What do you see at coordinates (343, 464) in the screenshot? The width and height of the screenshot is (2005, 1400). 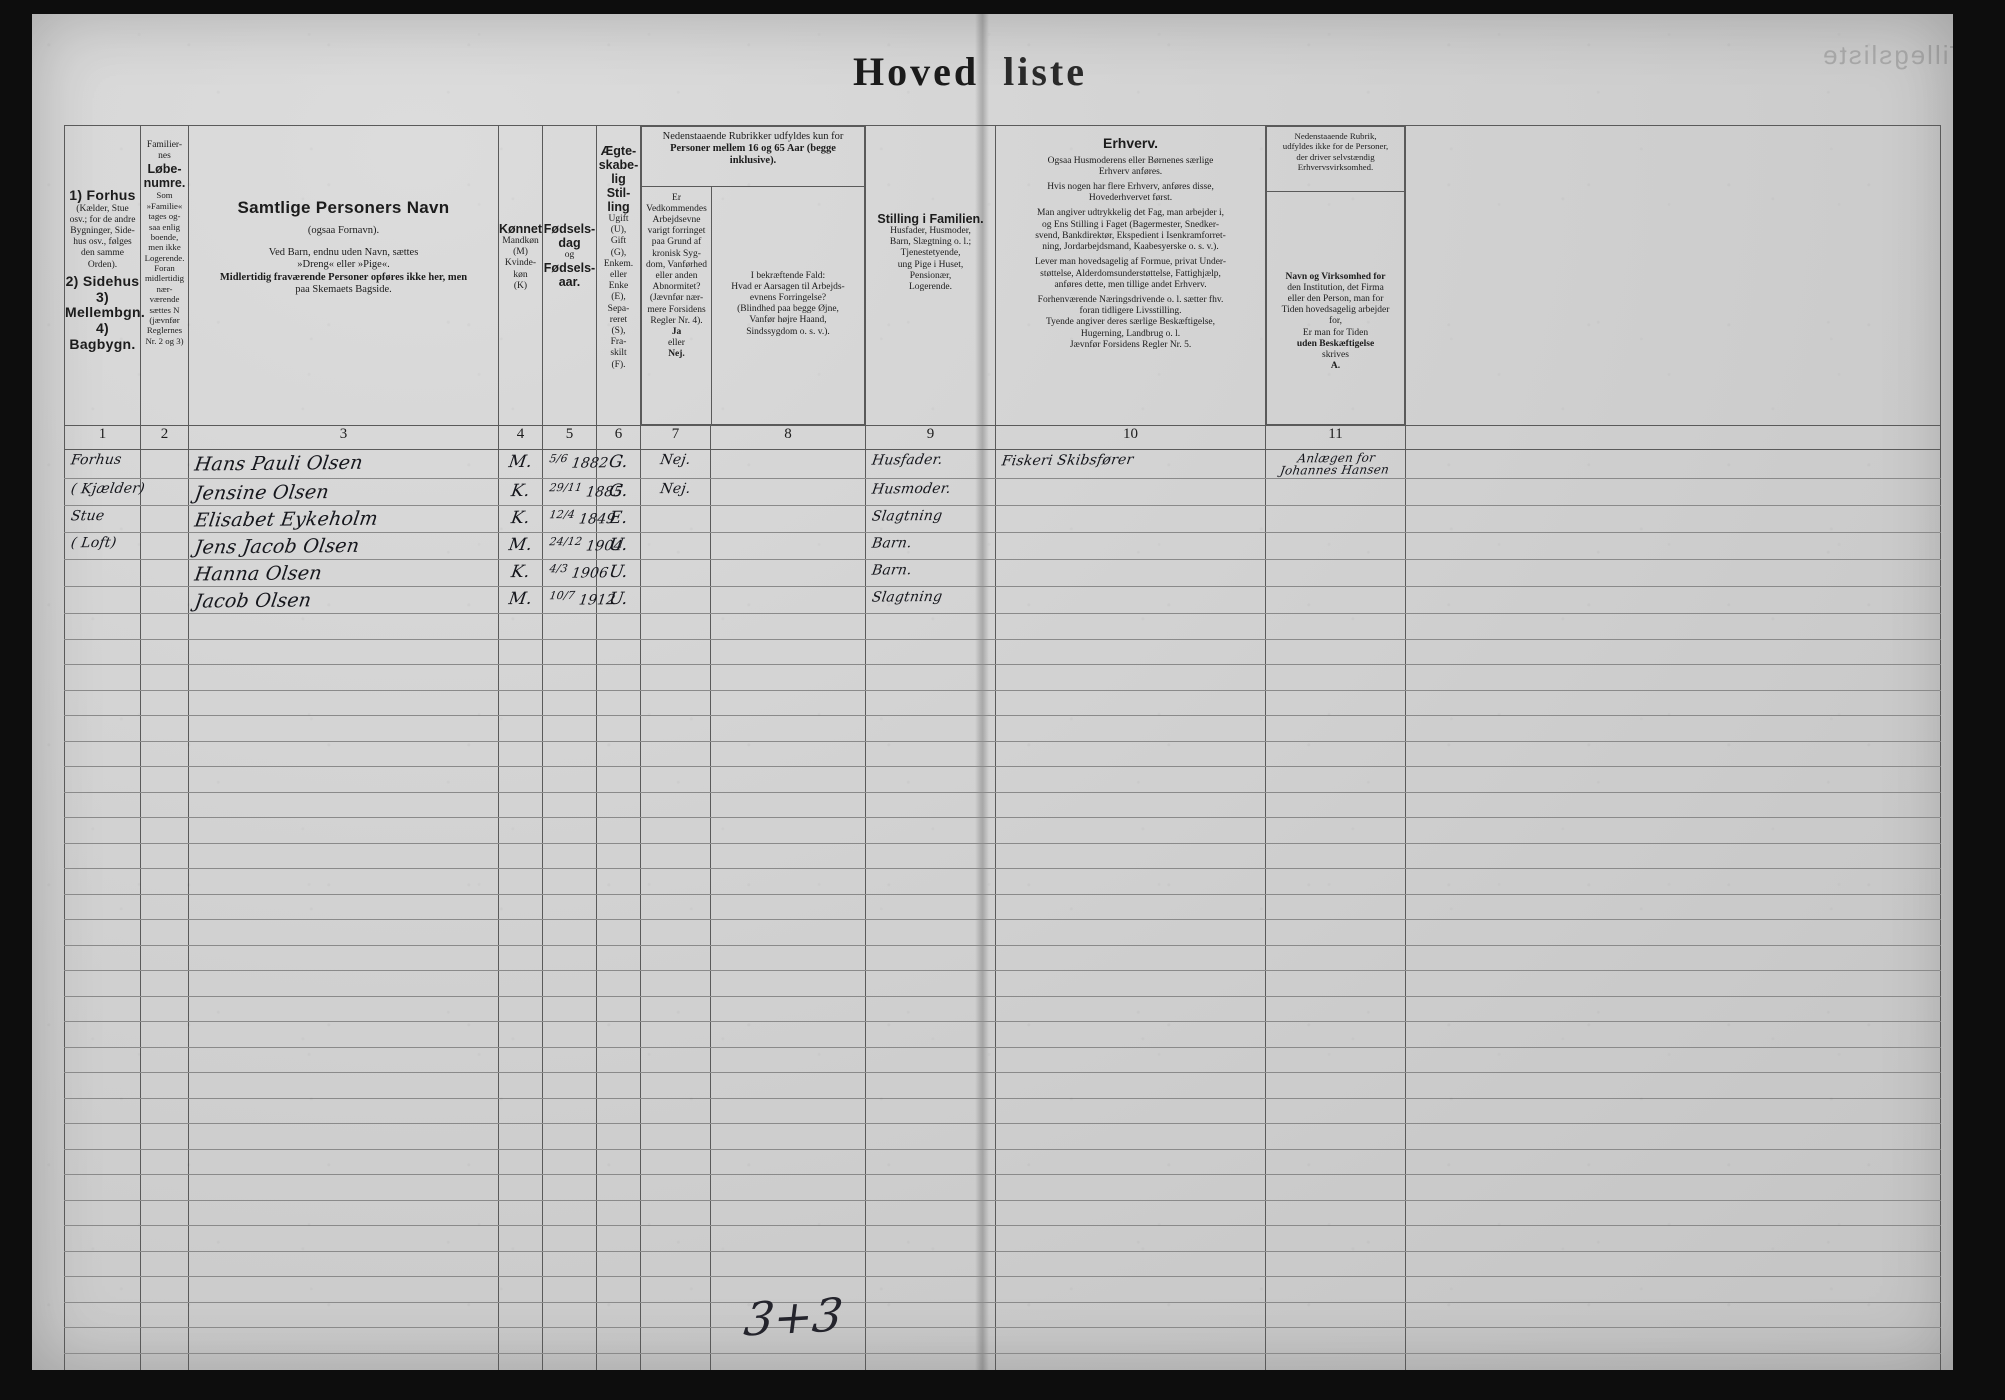 I see `cell-name: Hans Pauli Olsen` at bounding box center [343, 464].